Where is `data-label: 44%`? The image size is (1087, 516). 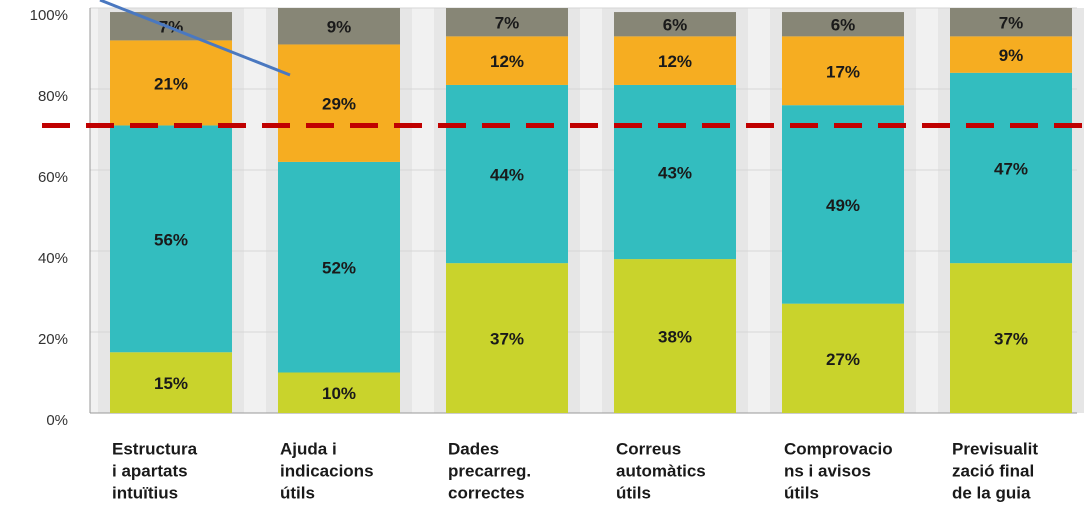
data-label: 44% is located at coordinates (507, 175).